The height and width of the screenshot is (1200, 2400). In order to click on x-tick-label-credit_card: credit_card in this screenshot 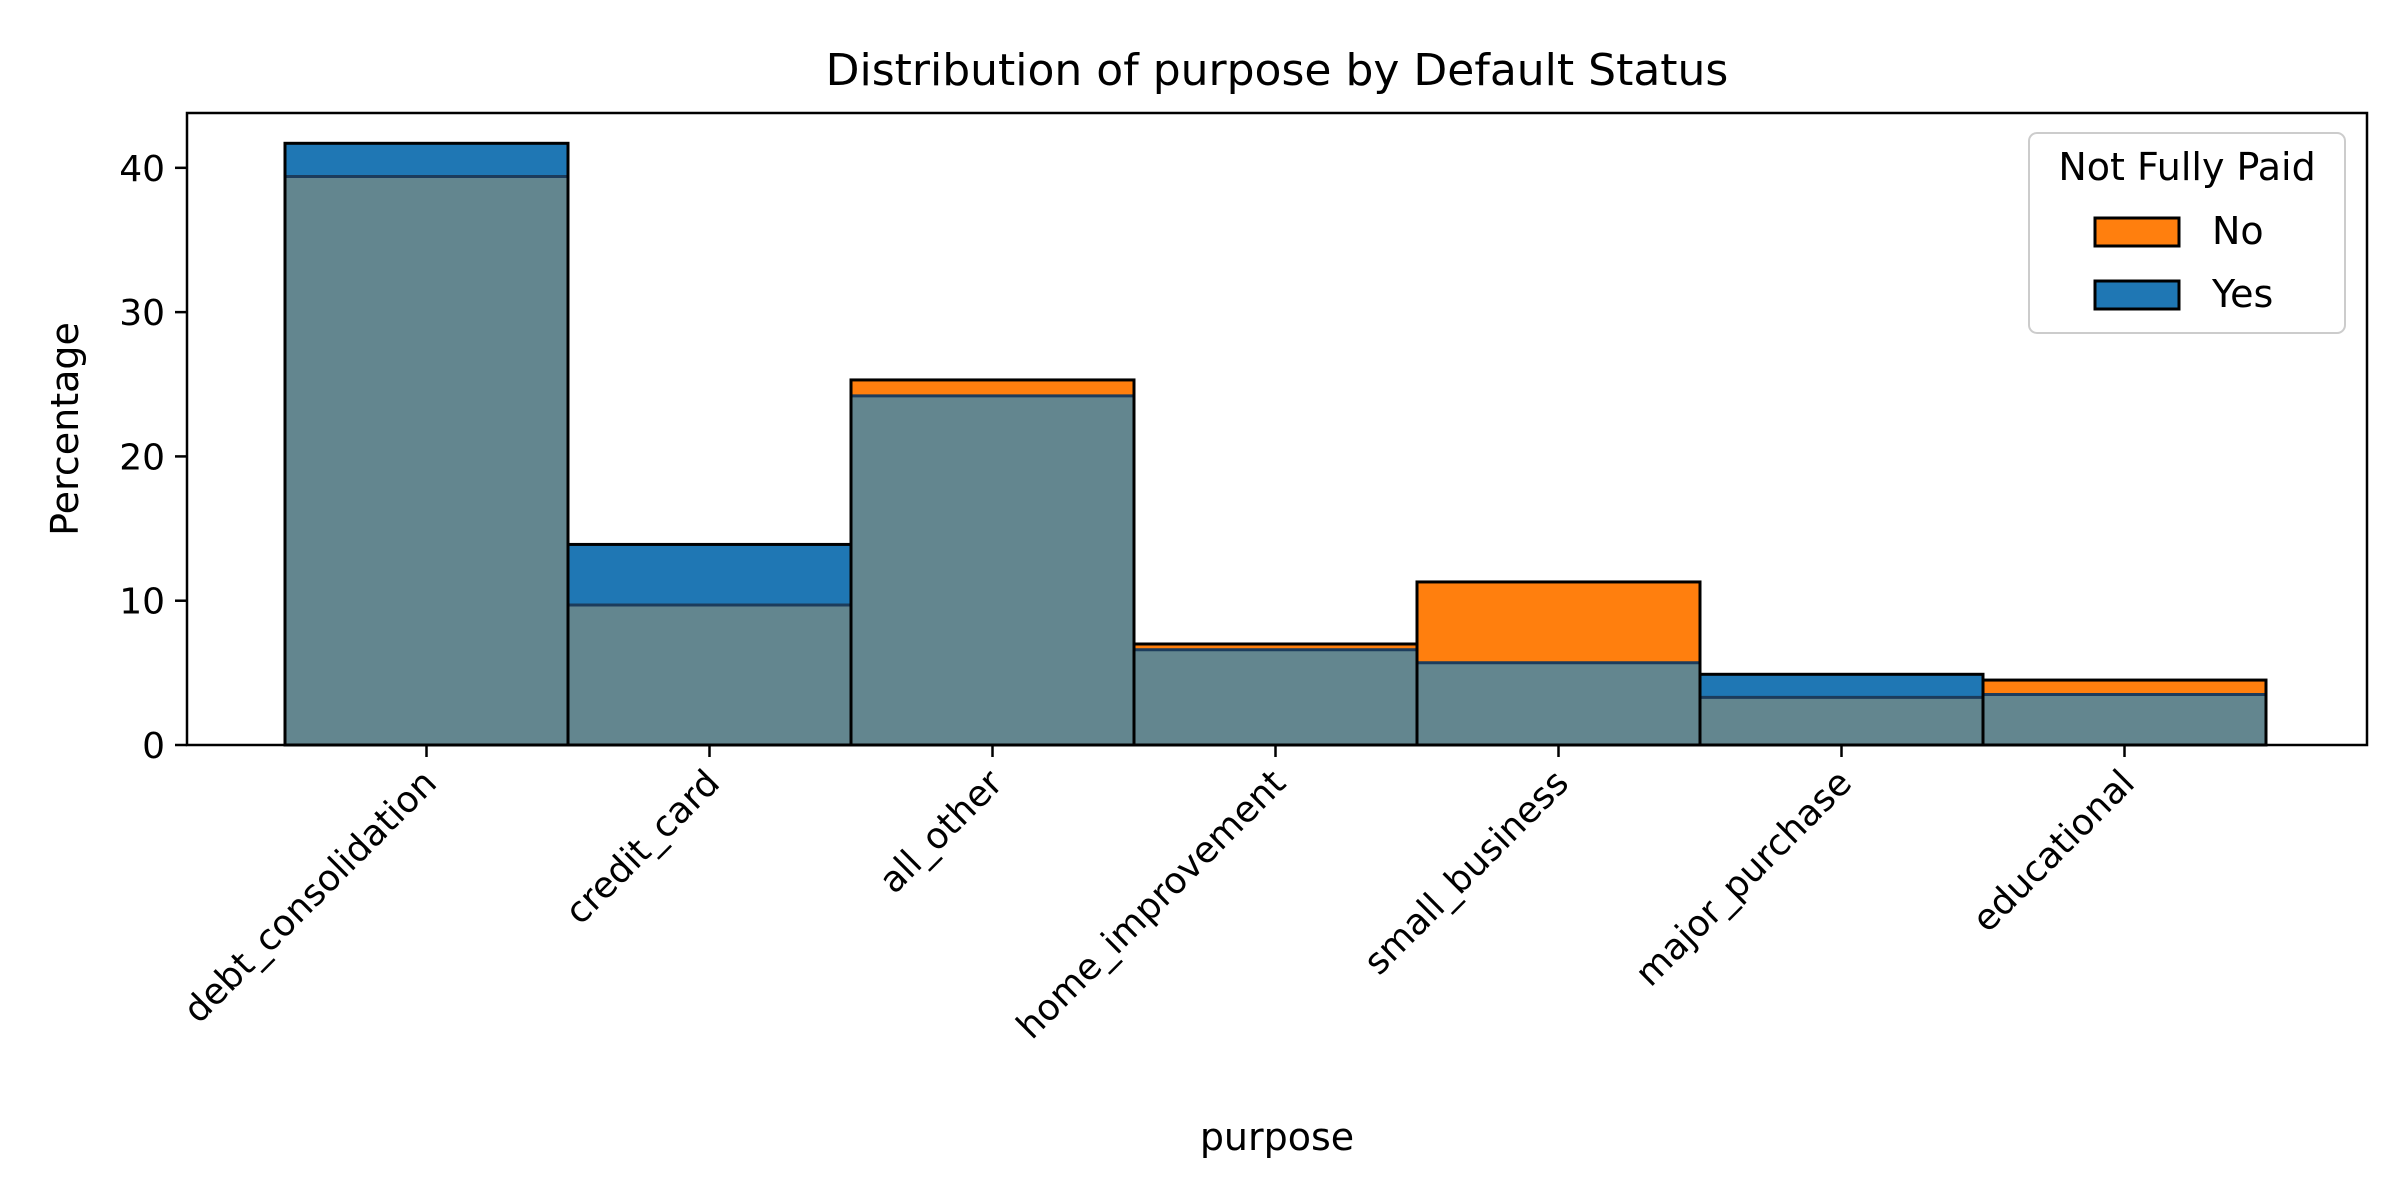, I will do `click(643, 847)`.